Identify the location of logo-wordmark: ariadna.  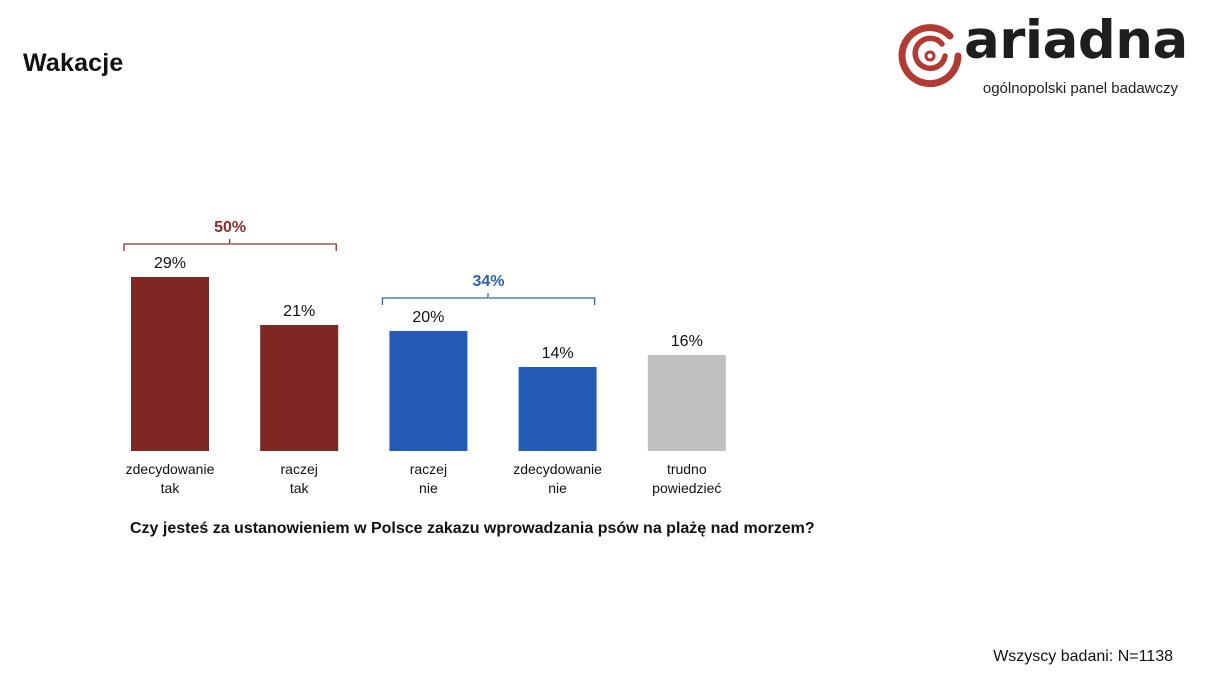
(1076, 40).